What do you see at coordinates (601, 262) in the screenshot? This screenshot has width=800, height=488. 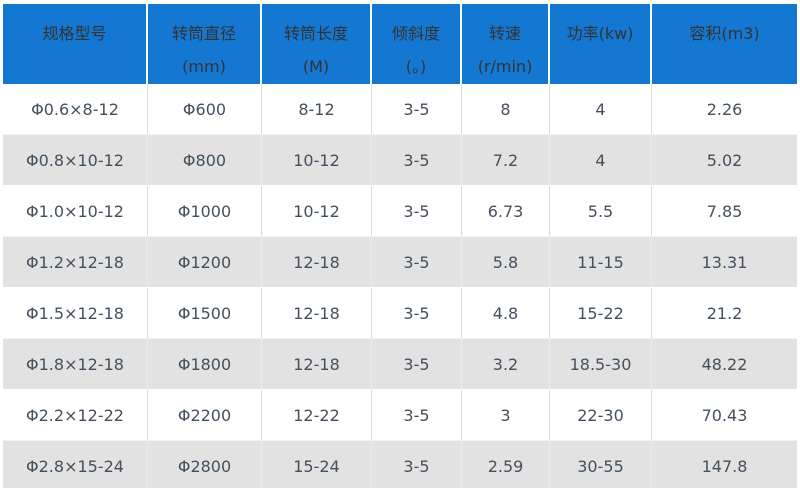 I see `table-cell: 11-15` at bounding box center [601, 262].